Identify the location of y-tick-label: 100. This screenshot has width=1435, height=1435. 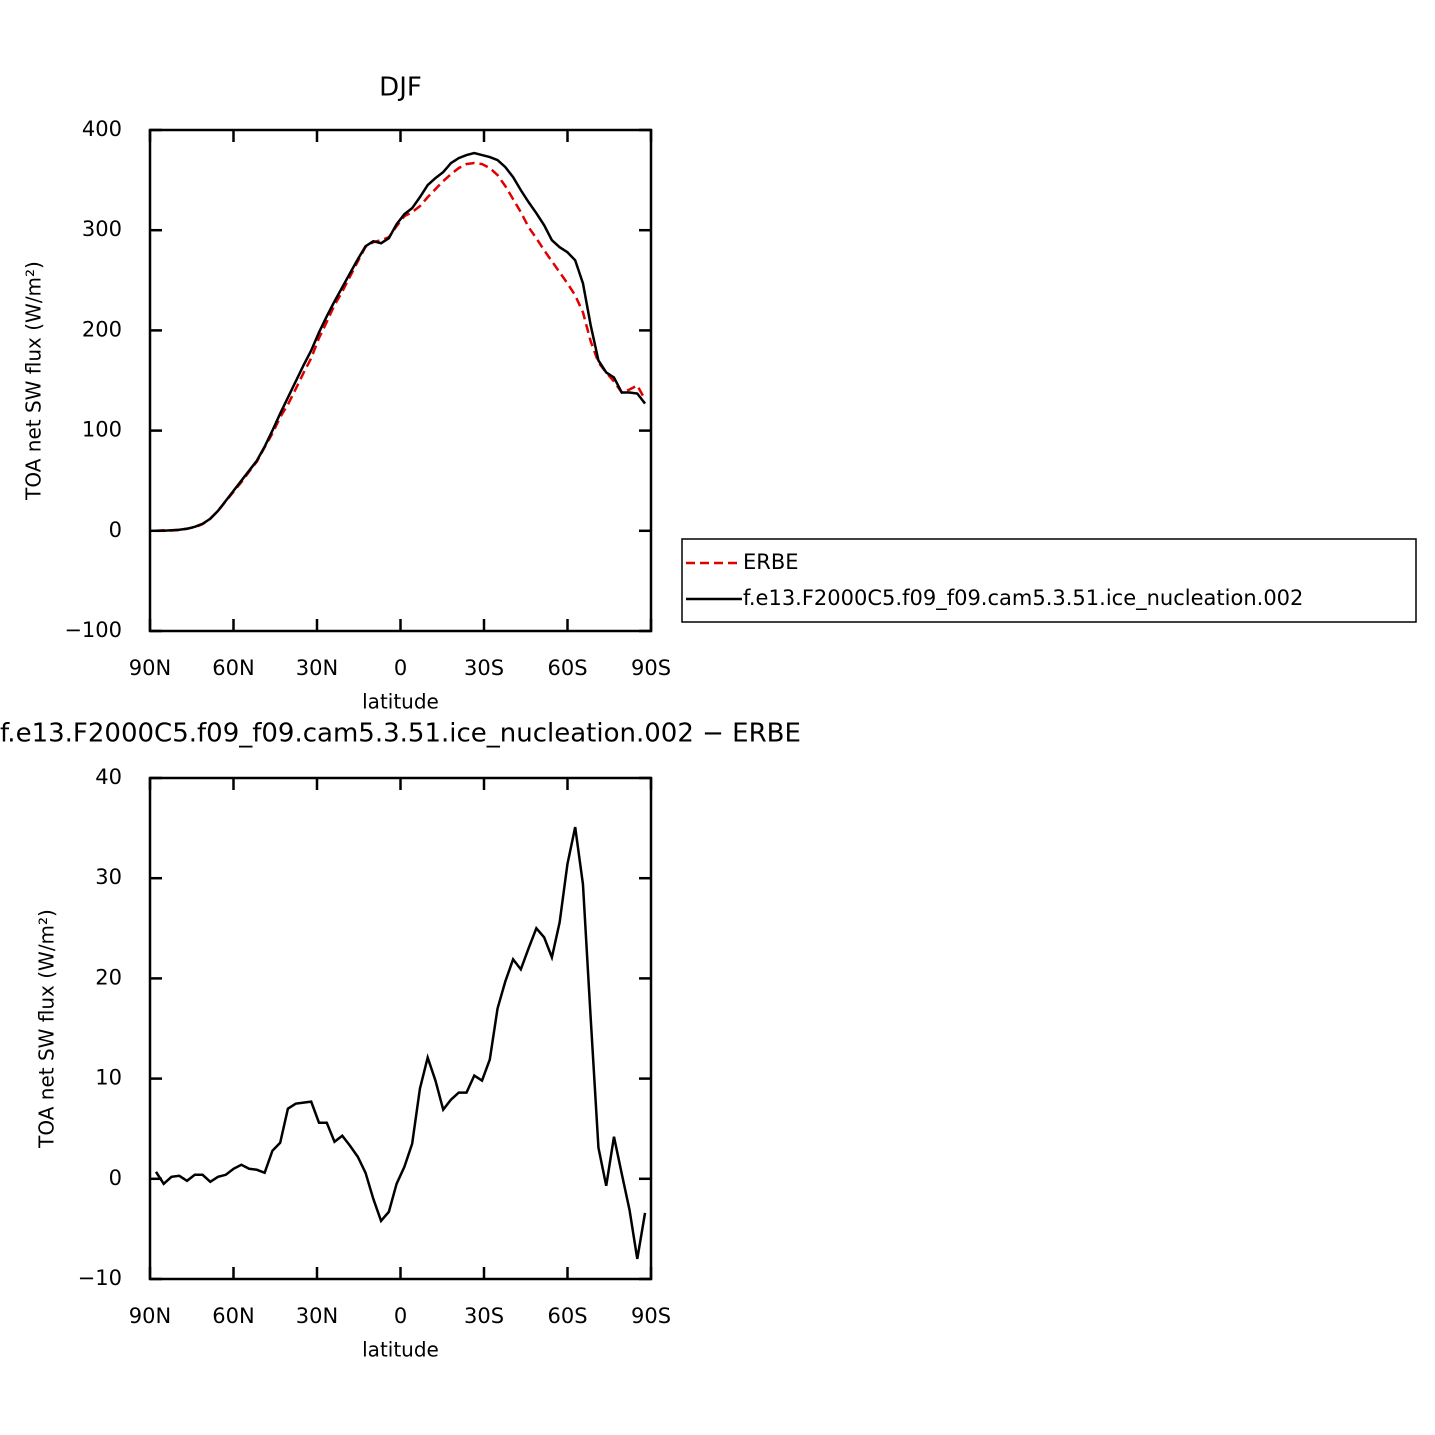
(102, 430).